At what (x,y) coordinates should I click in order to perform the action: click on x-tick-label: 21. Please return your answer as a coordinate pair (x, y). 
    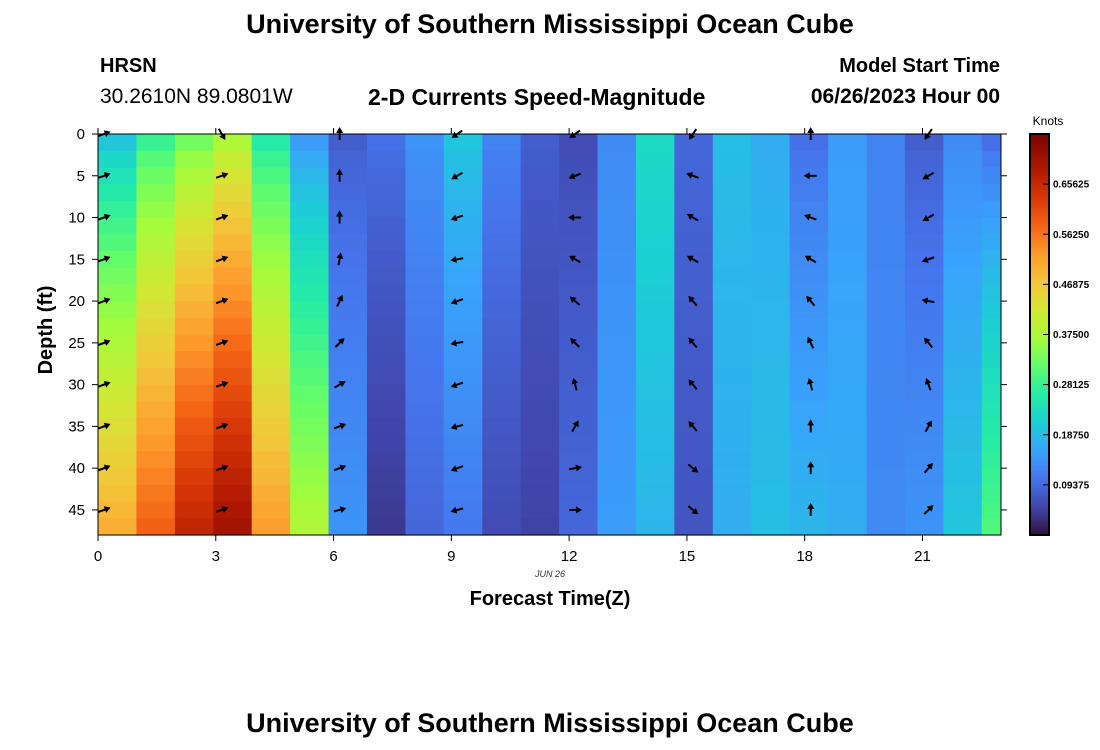
    Looking at the image, I should click on (922, 556).